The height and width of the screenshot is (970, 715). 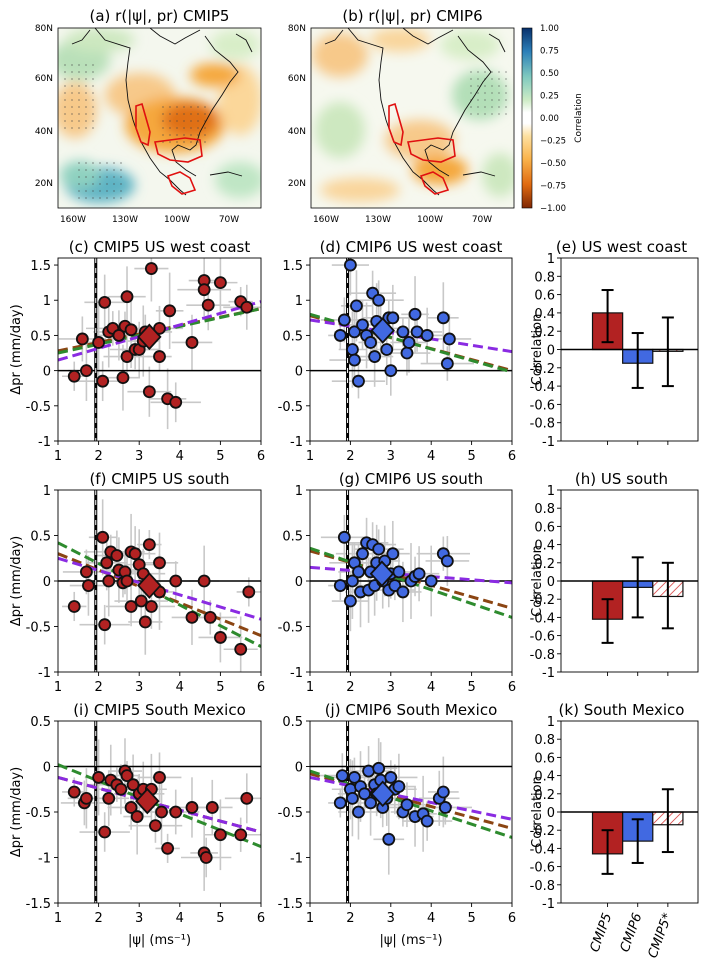 What do you see at coordinates (159, 710) in the screenshot?
I see `panel-title: (i) CMIP5 South Mexico` at bounding box center [159, 710].